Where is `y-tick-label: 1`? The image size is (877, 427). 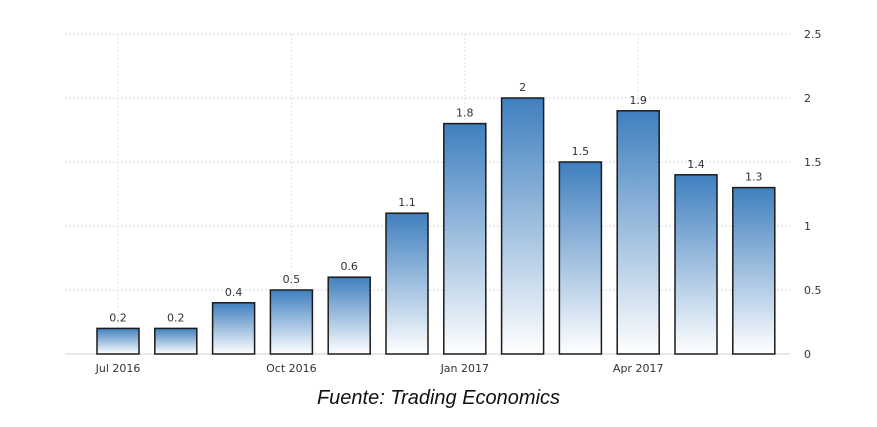 y-tick-label: 1 is located at coordinates (807, 226).